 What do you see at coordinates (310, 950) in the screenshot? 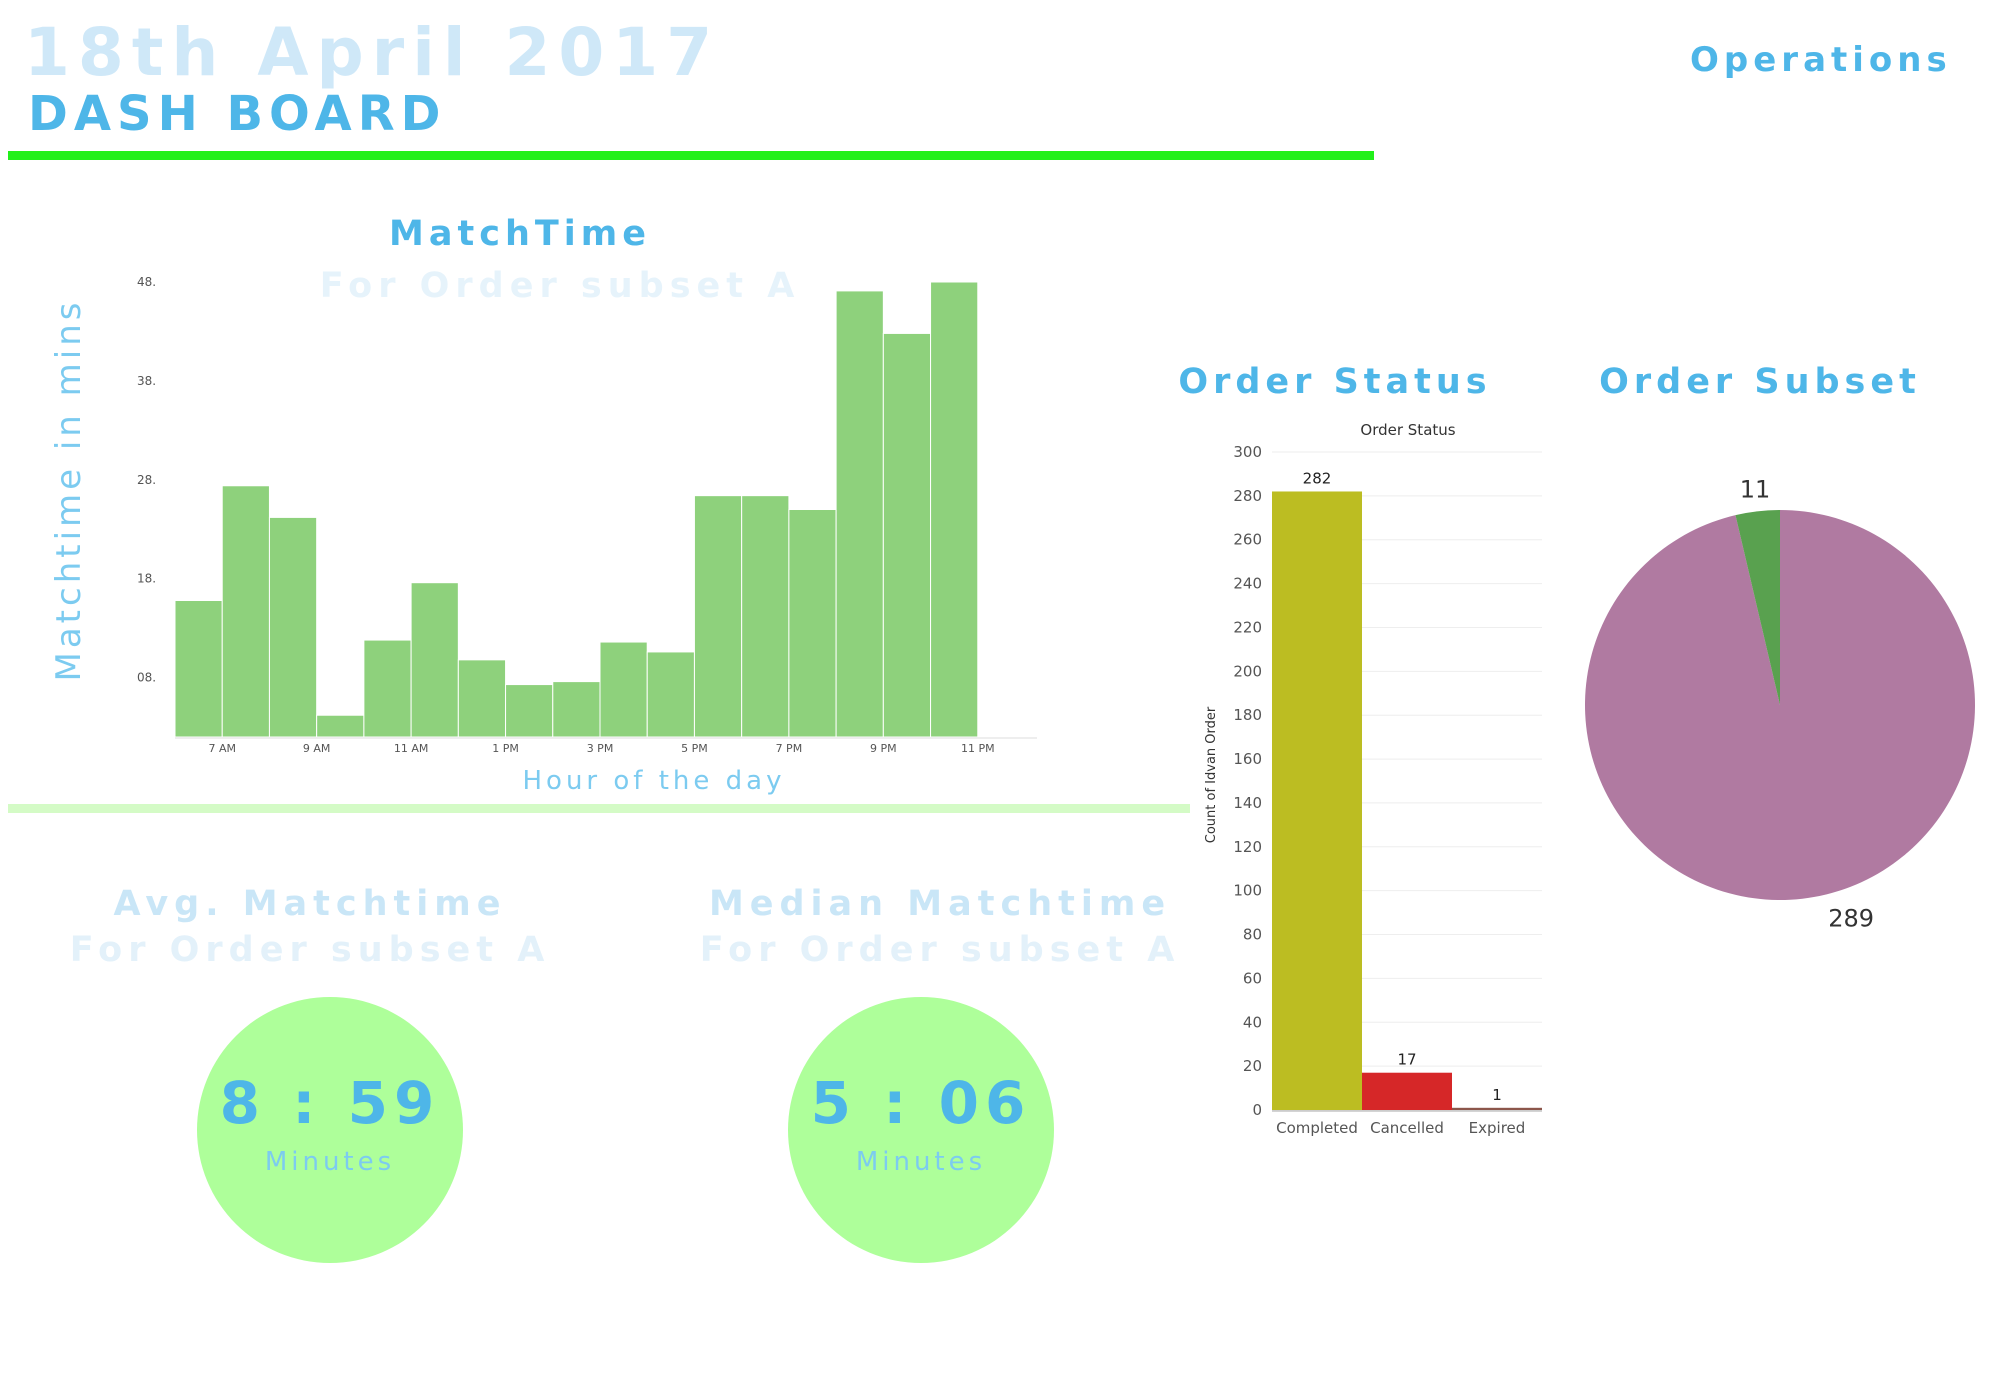
I see `avg-matchtime-subtitle: For Order subset A` at bounding box center [310, 950].